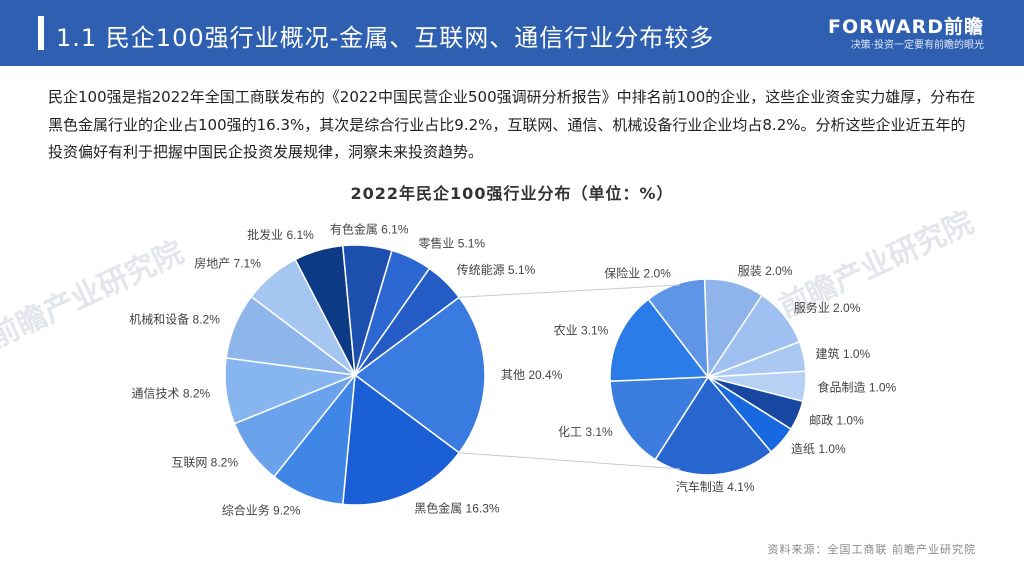  What do you see at coordinates (496, 269) in the screenshot?
I see `main-slice-label: 传统能源 5.1%` at bounding box center [496, 269].